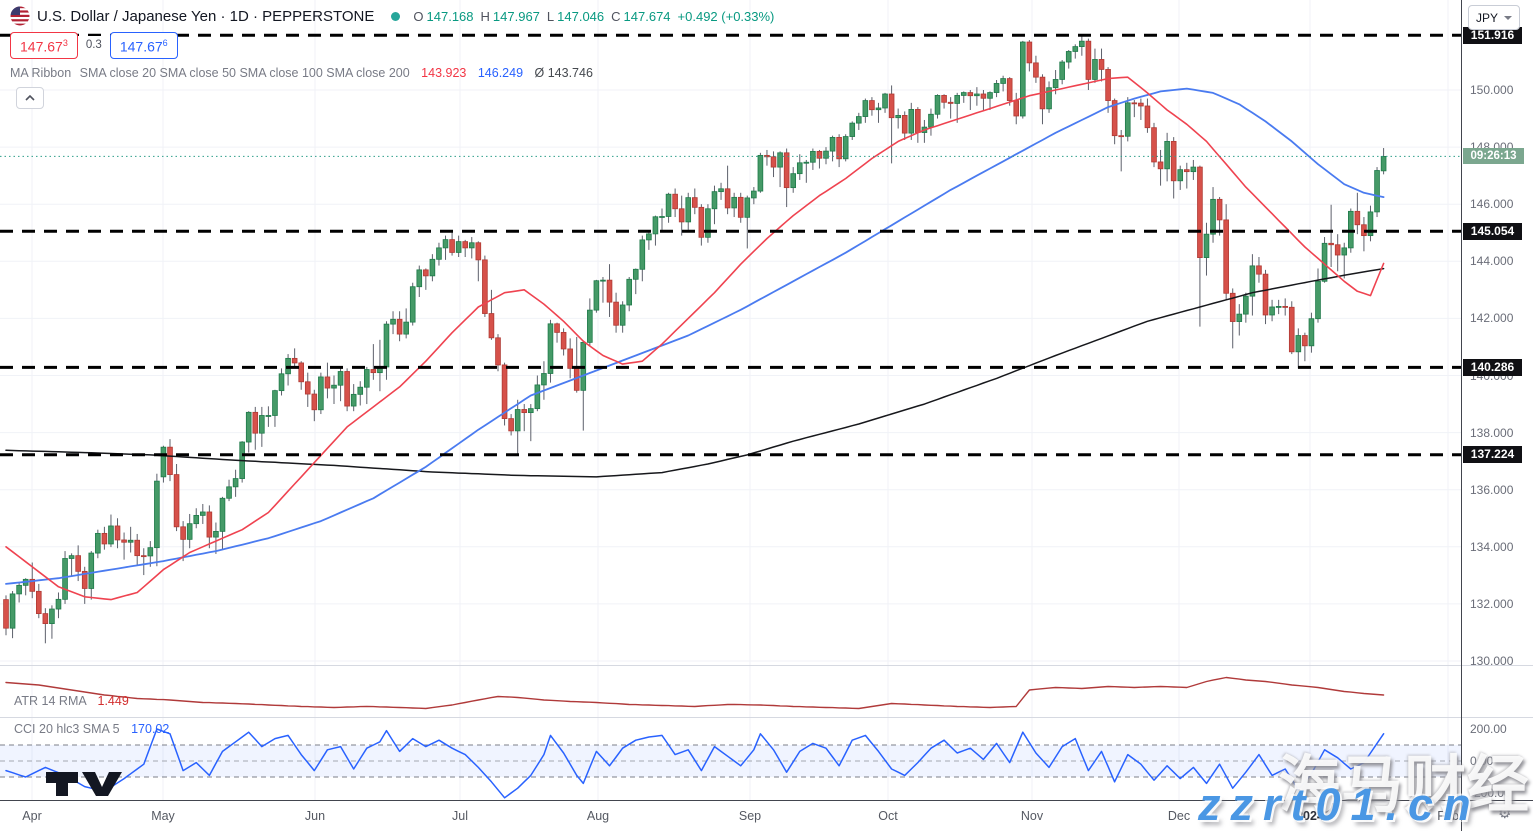  What do you see at coordinates (1508, 17) in the screenshot?
I see `chevron-down-icon` at bounding box center [1508, 17].